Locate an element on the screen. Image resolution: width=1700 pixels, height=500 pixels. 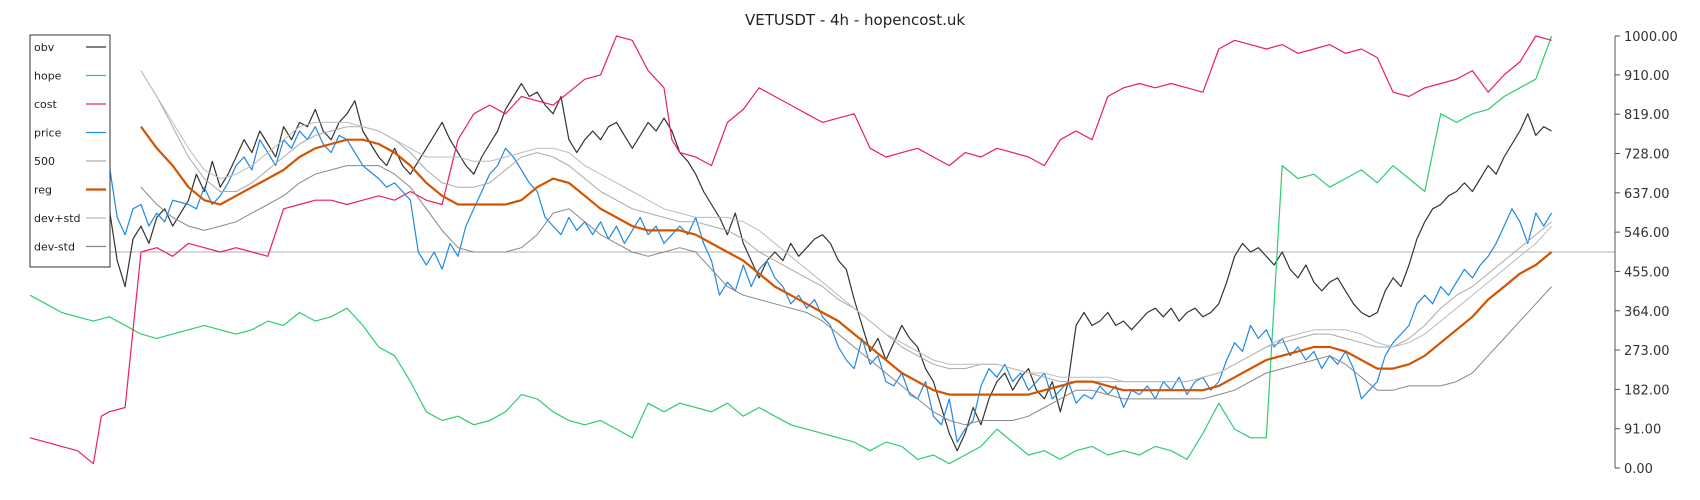
legend: obv hope cost price 500 reg dev+std dev-std is located at coordinates (70, 151).